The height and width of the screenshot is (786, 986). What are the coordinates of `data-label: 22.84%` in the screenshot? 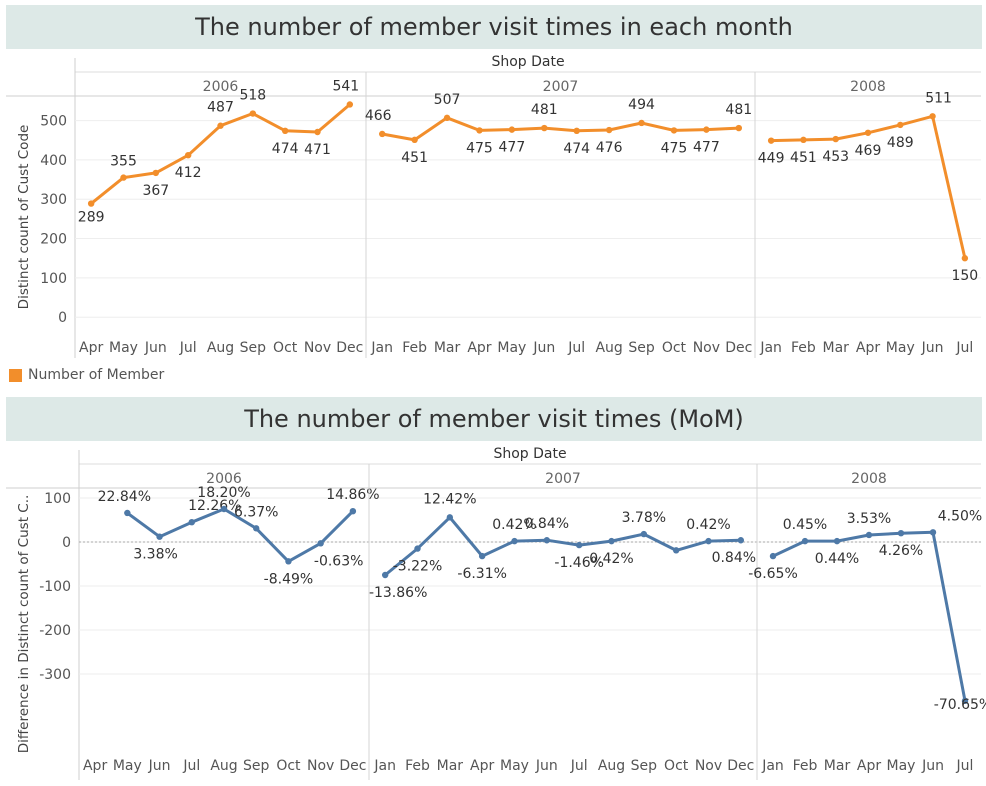 It's located at (124, 497).